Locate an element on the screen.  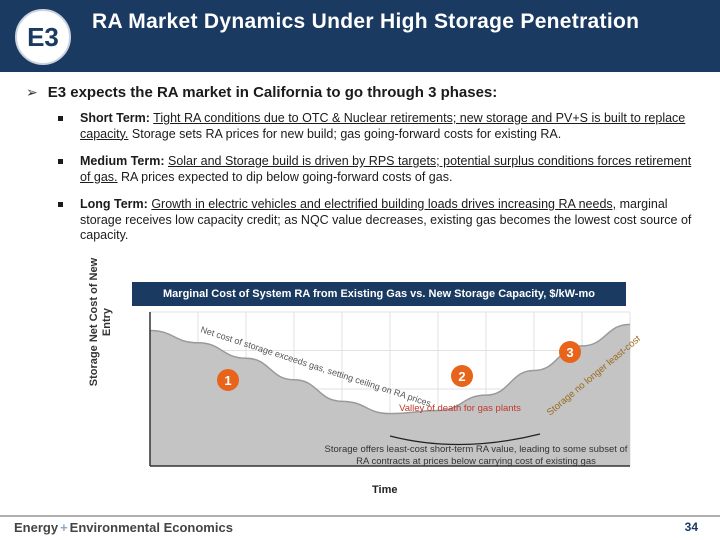
cost-curve-line is located at coordinates (390, 369).